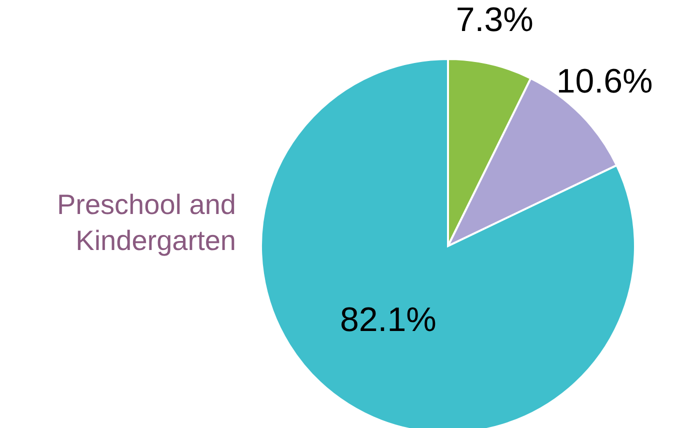  I want to click on data-label: 82.1%, so click(388, 320).